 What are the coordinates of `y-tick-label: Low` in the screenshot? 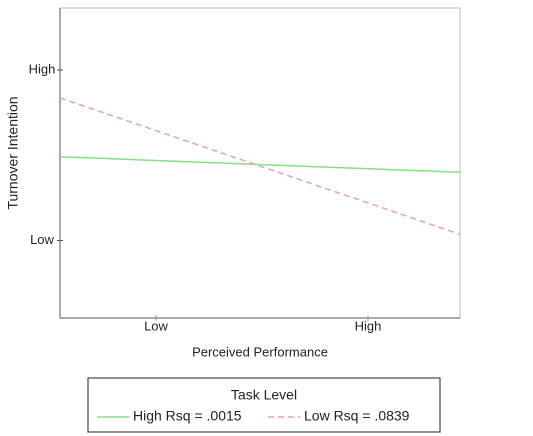 It's located at (42, 239).